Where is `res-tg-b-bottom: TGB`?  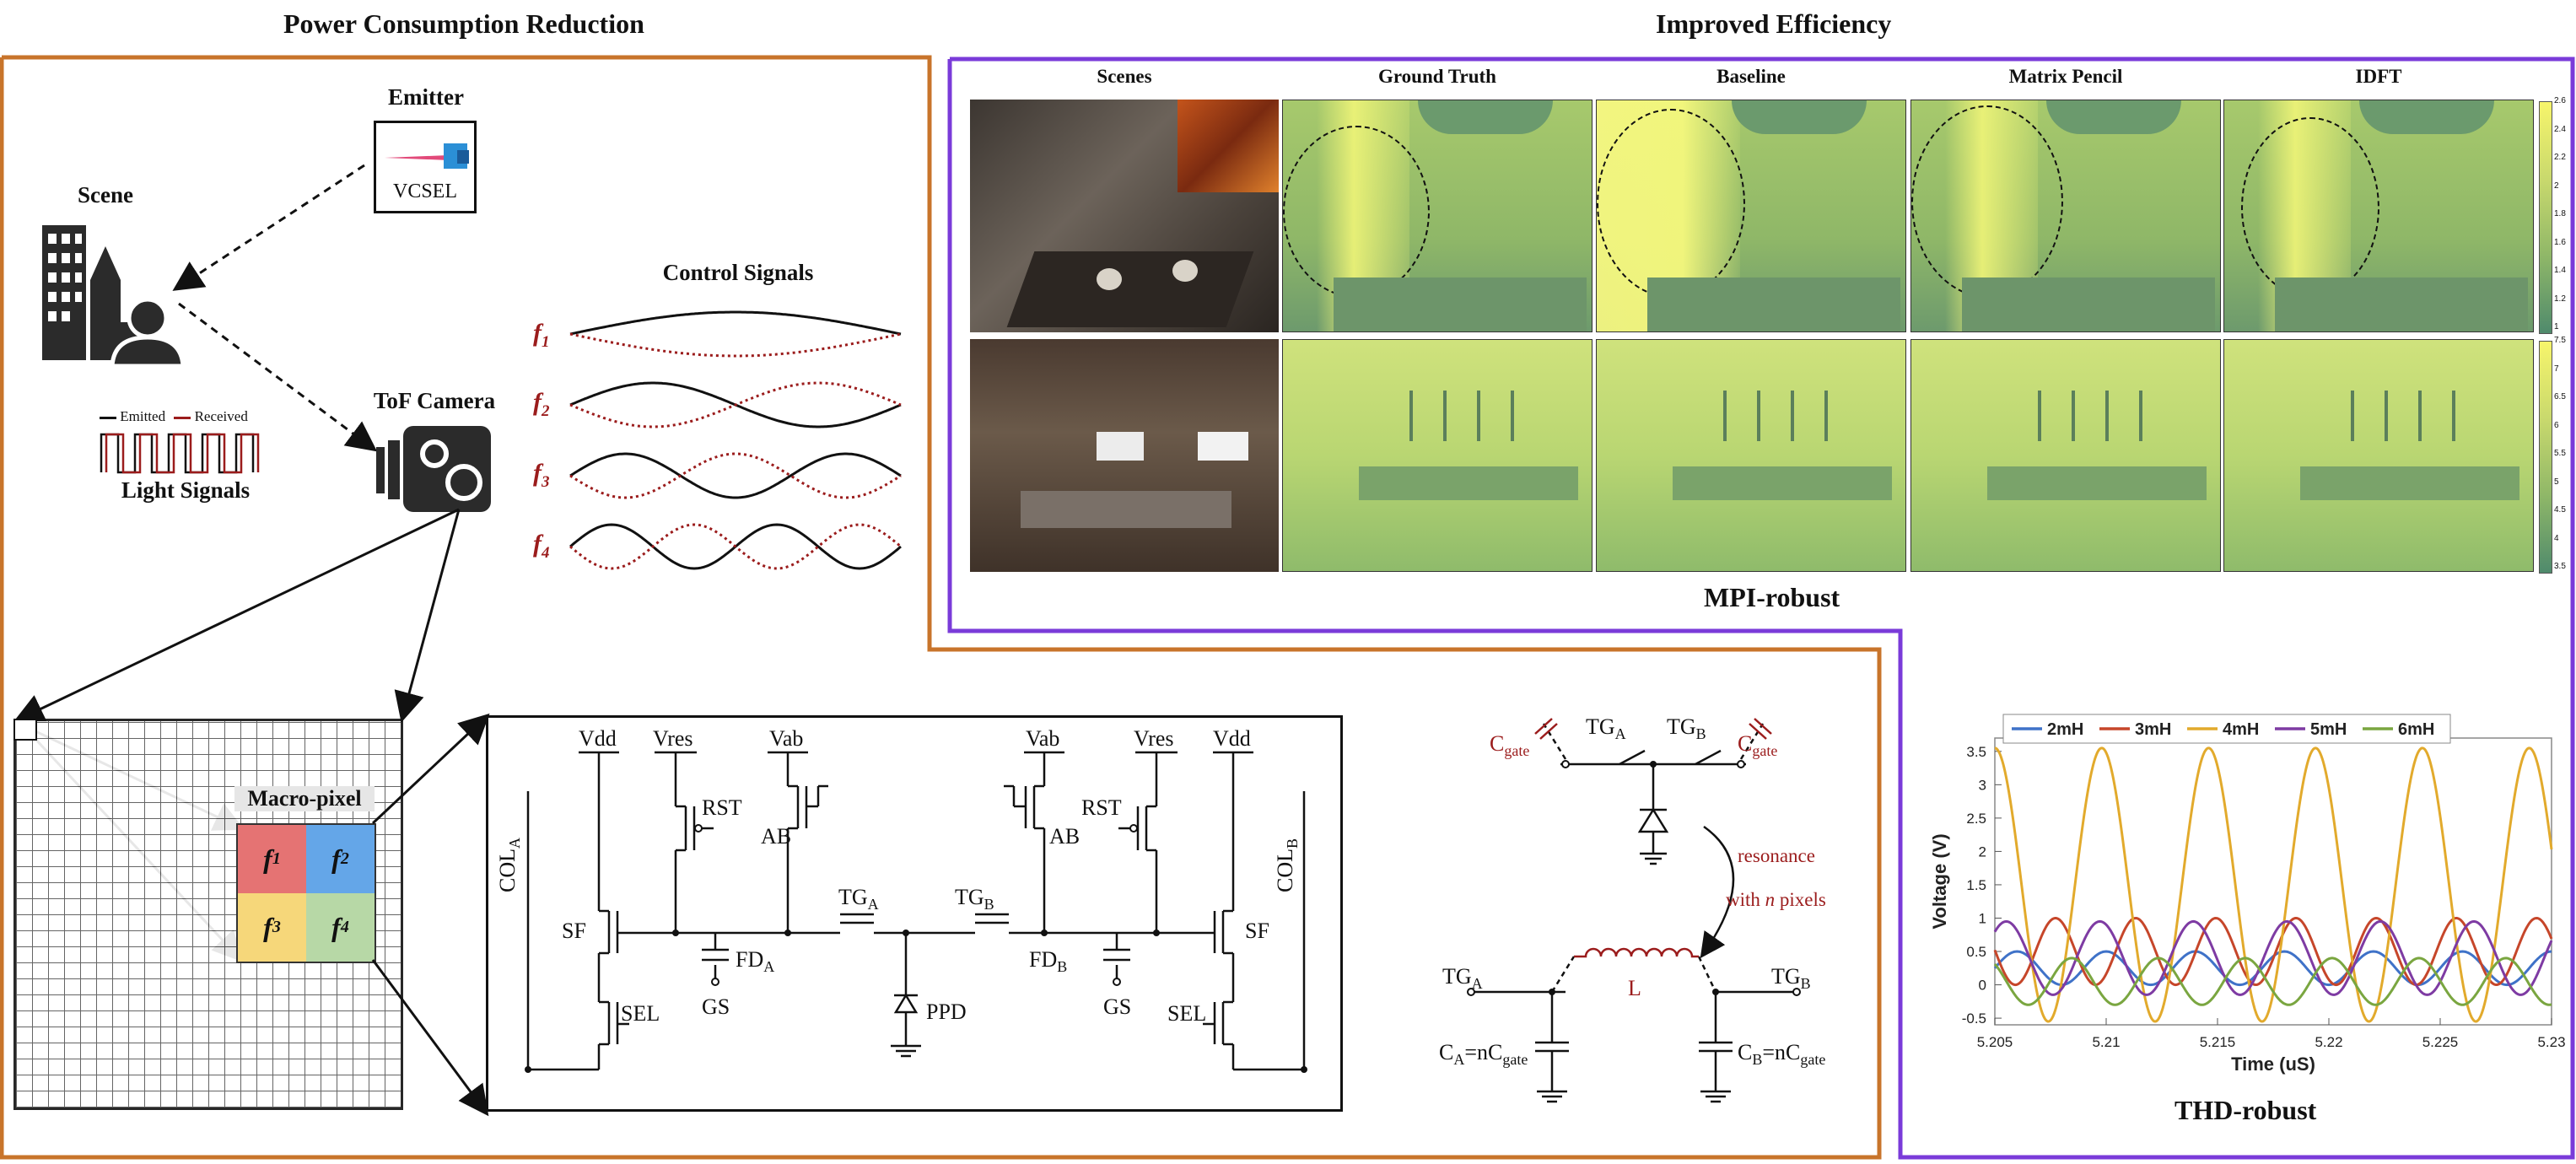
res-tg-b-bottom: TGB is located at coordinates (1791, 978).